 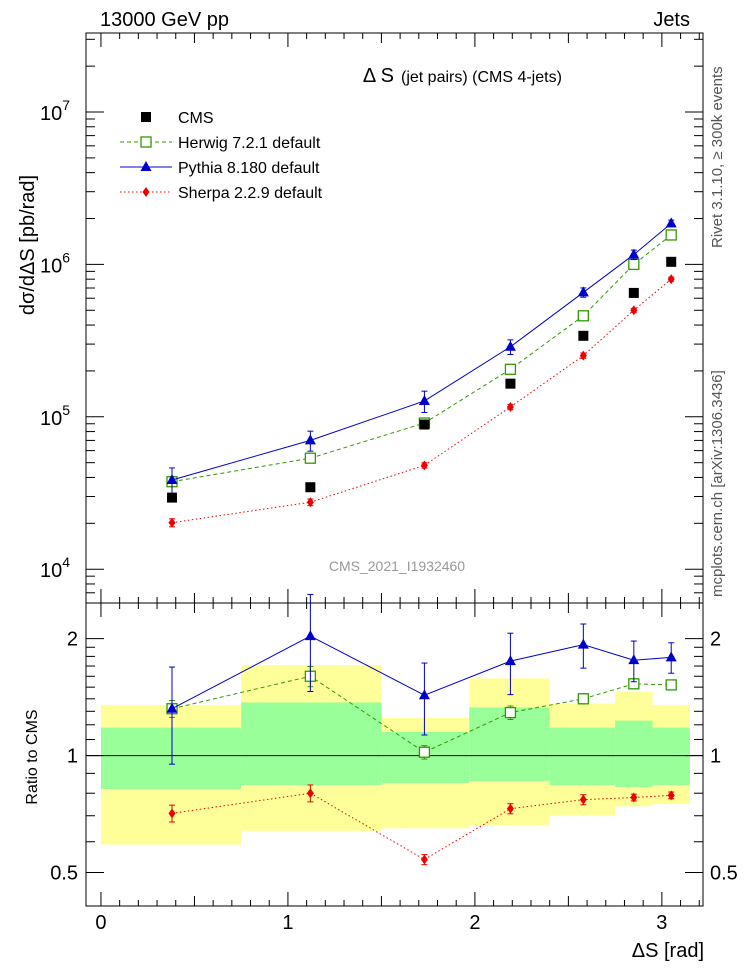 I want to click on header-energy-label: 13000 GeV pp, so click(x=164, y=20).